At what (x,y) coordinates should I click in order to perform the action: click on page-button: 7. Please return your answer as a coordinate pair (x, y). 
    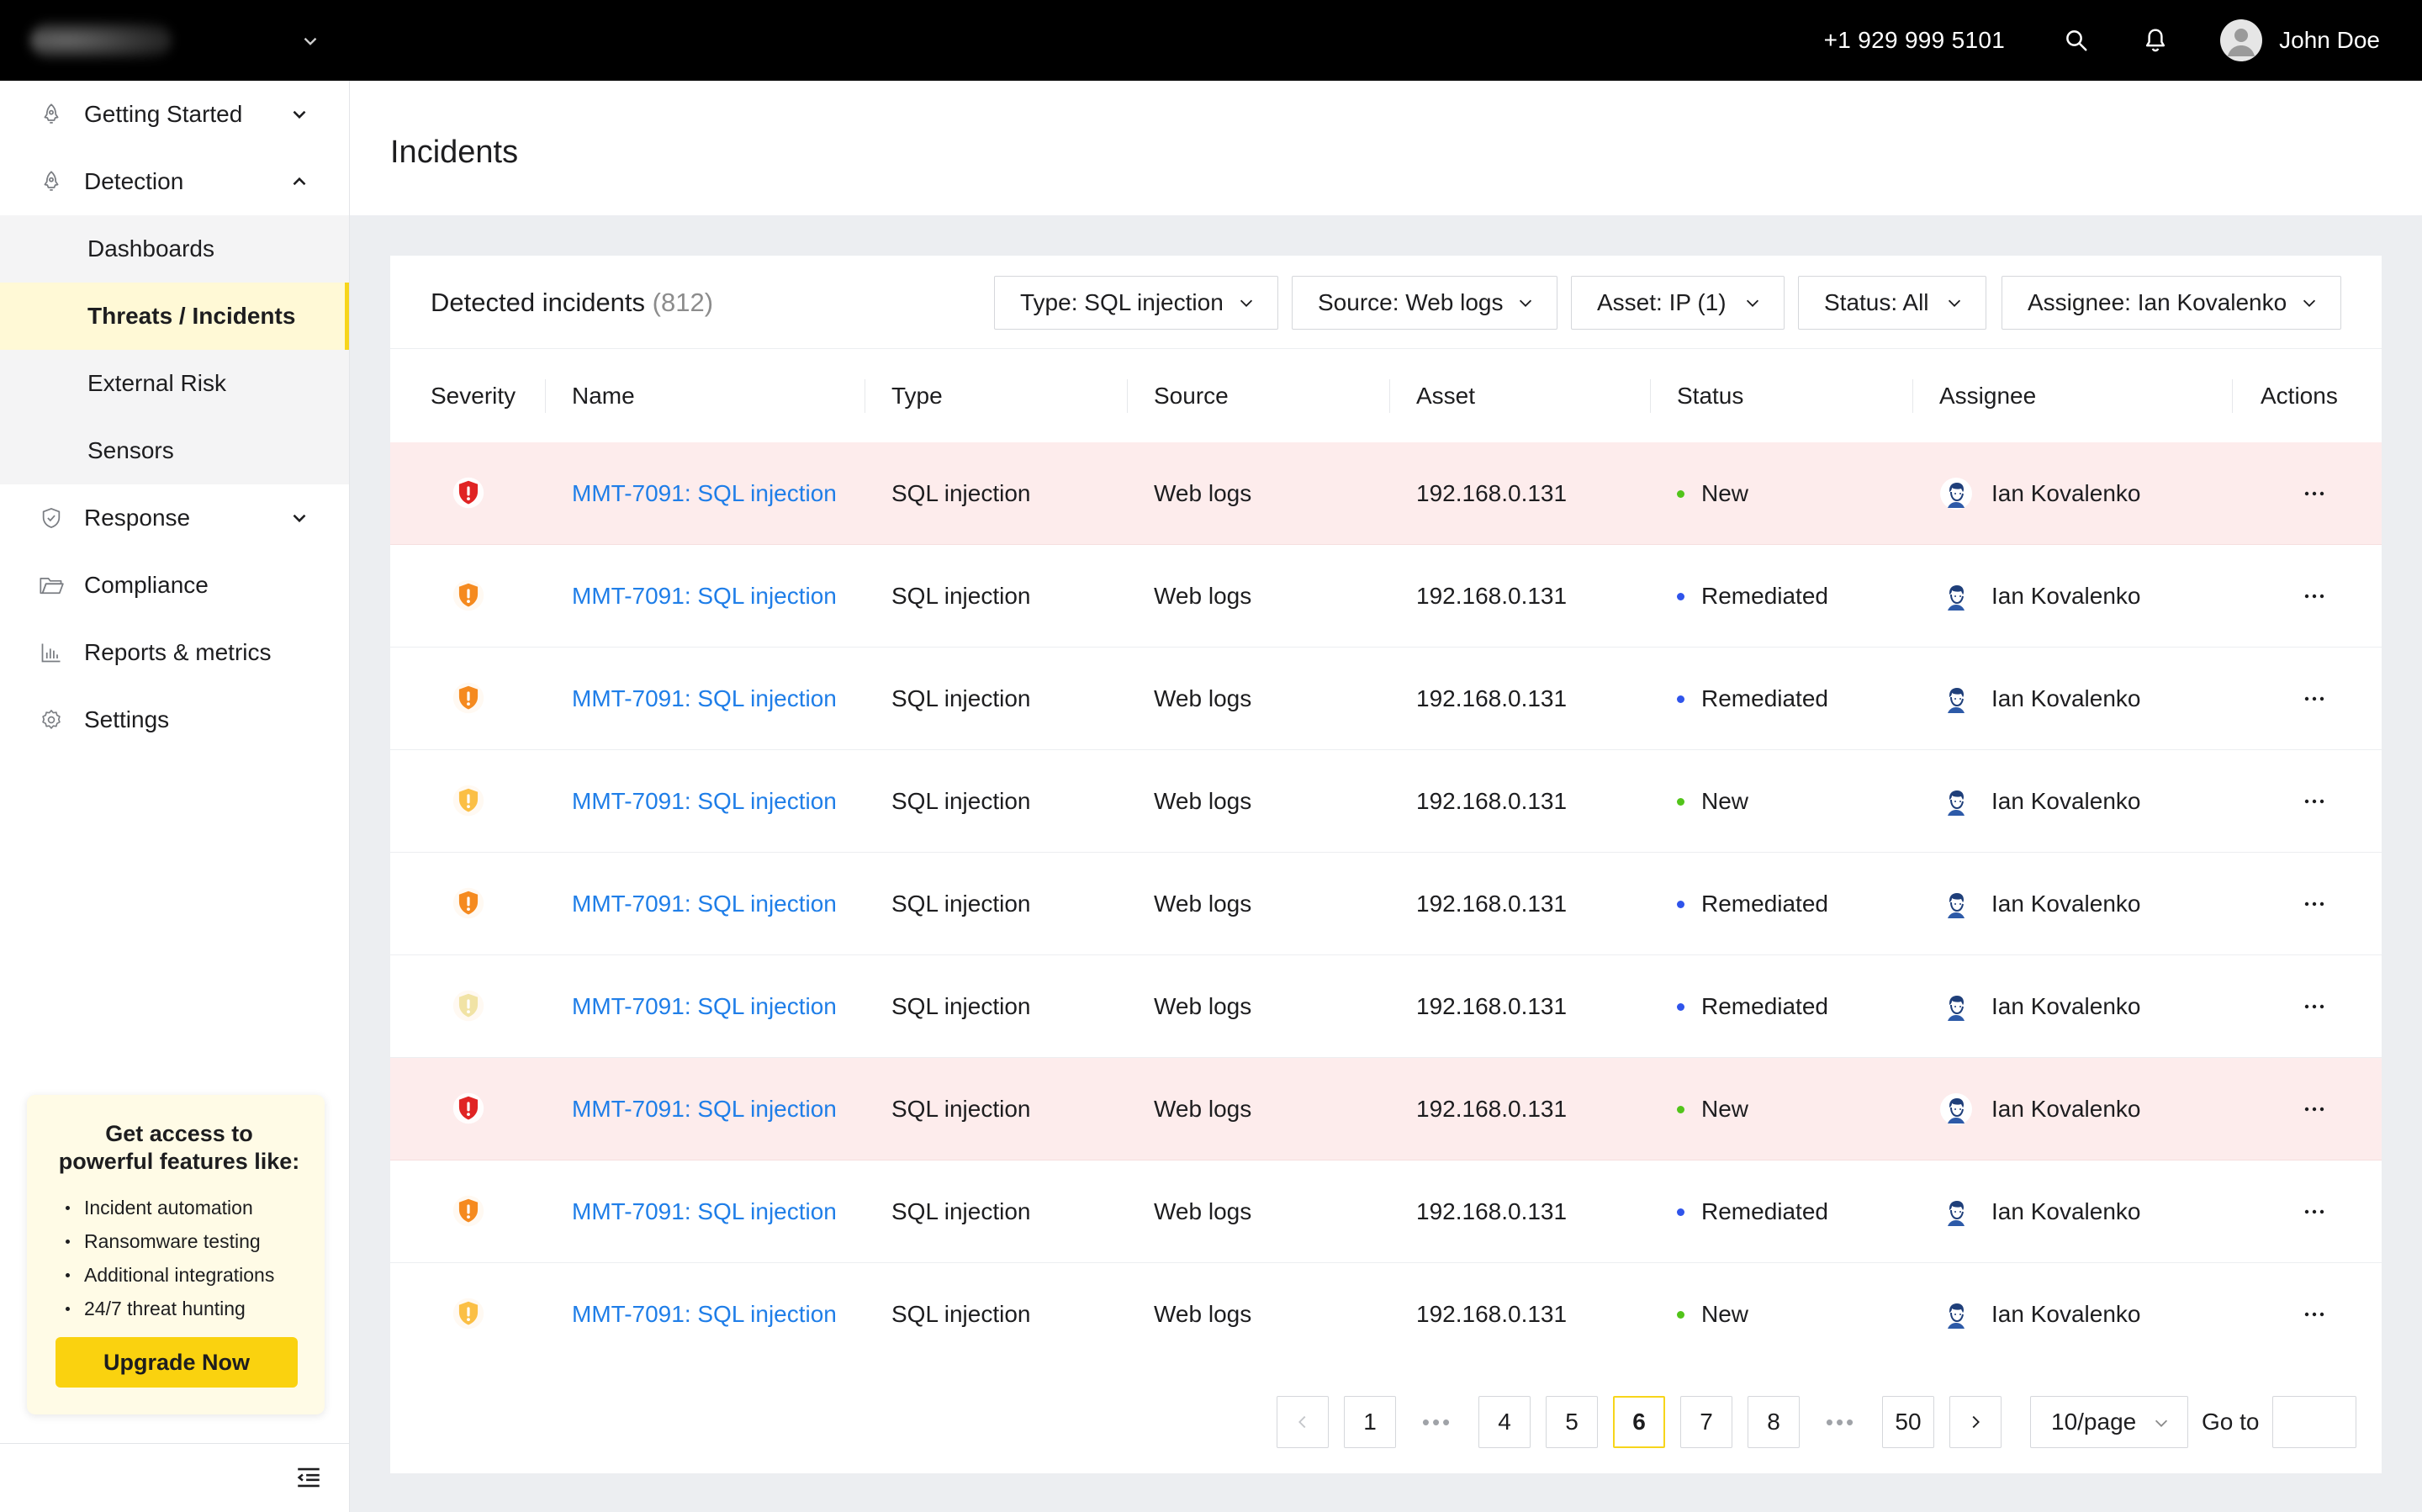
    Looking at the image, I should click on (1706, 1422).